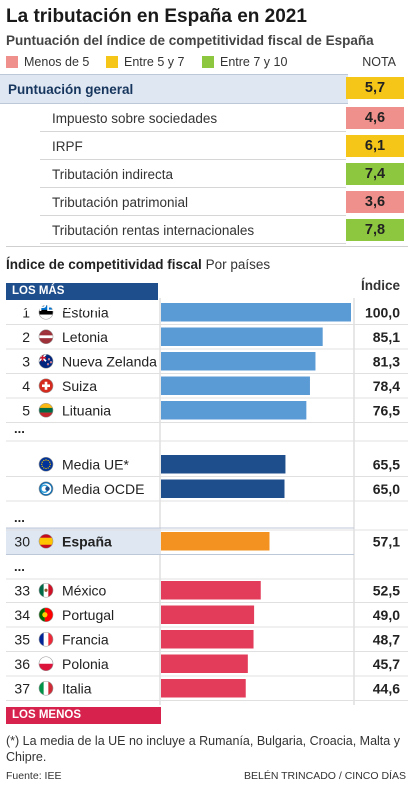 Image resolution: width=414 pixels, height=789 pixels. What do you see at coordinates (103, 489) in the screenshot?
I see `country-label: Media OCDE` at bounding box center [103, 489].